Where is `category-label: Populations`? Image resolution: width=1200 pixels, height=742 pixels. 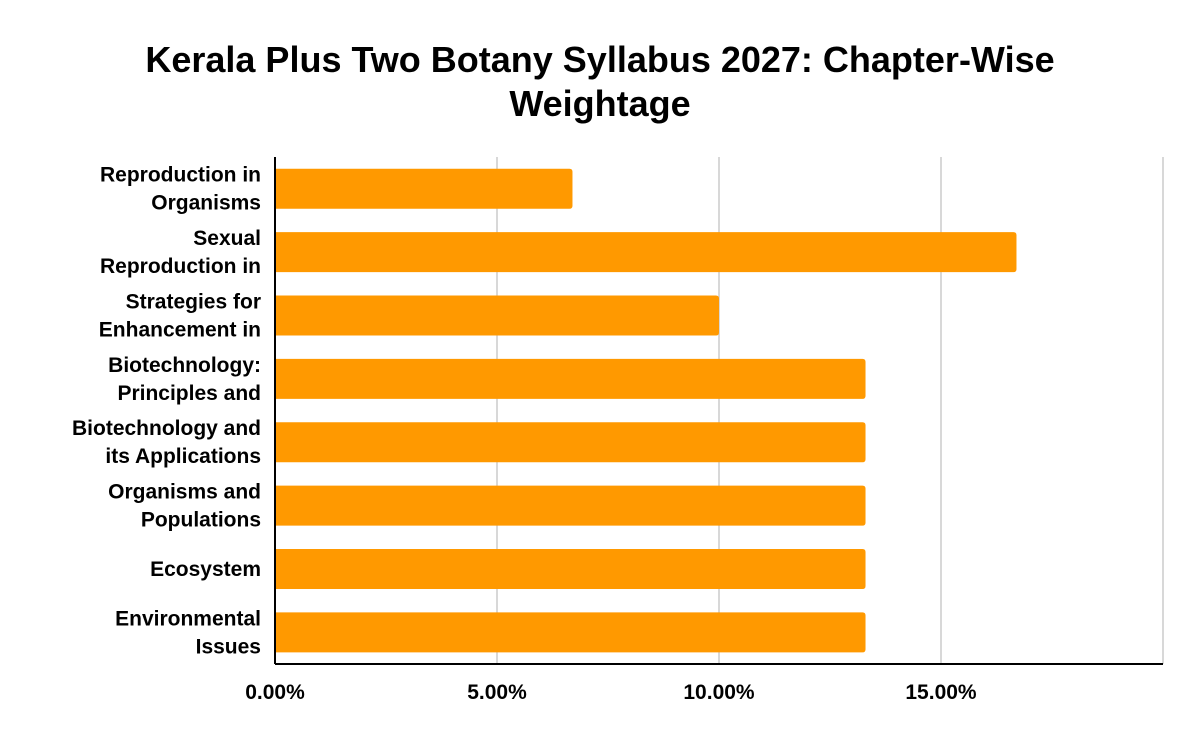
category-label: Populations is located at coordinates (201, 520).